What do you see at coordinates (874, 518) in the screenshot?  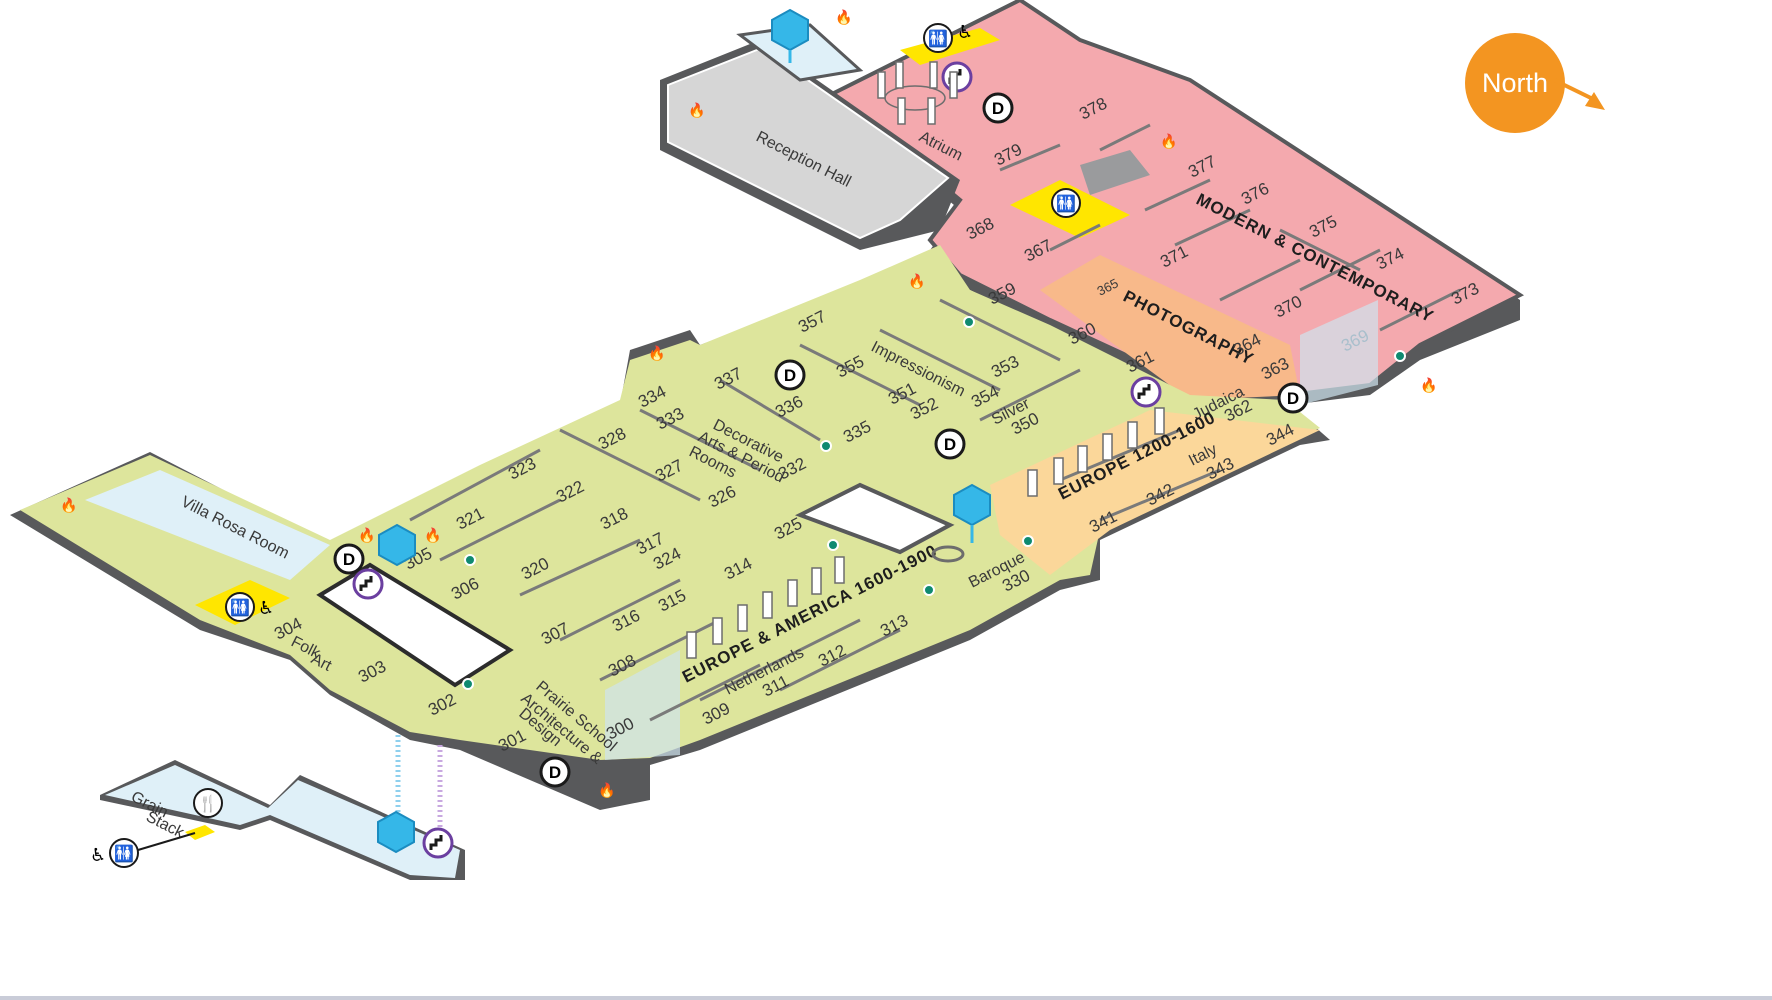 I see `atrium-void` at bounding box center [874, 518].